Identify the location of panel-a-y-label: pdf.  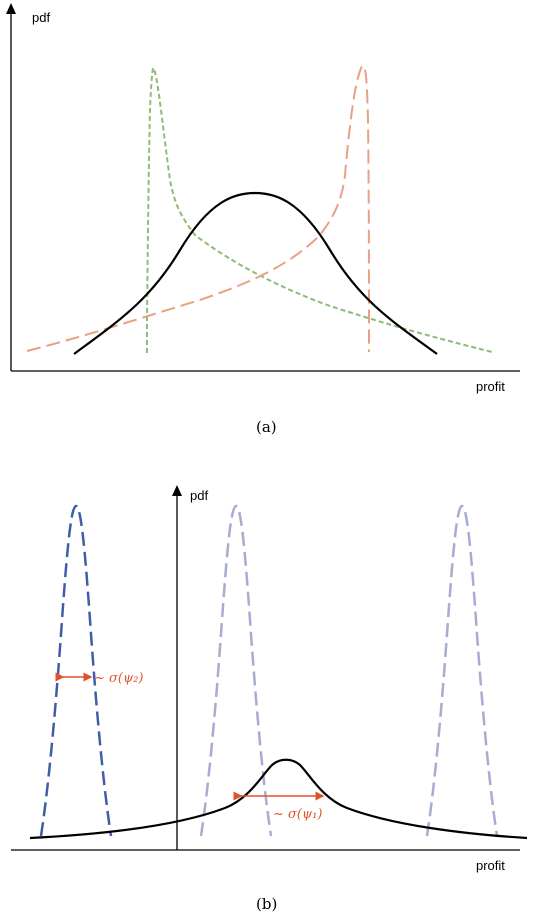
(41, 17).